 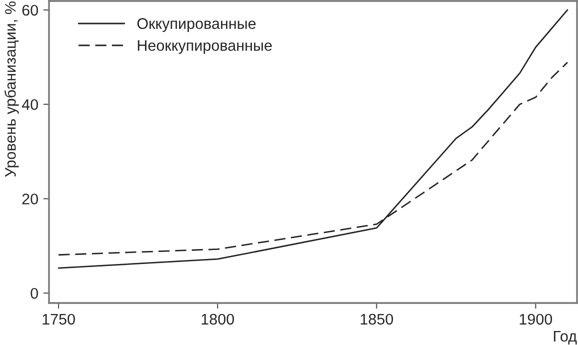 I want to click on legend-label: Неоккупированные, so click(x=205, y=47).